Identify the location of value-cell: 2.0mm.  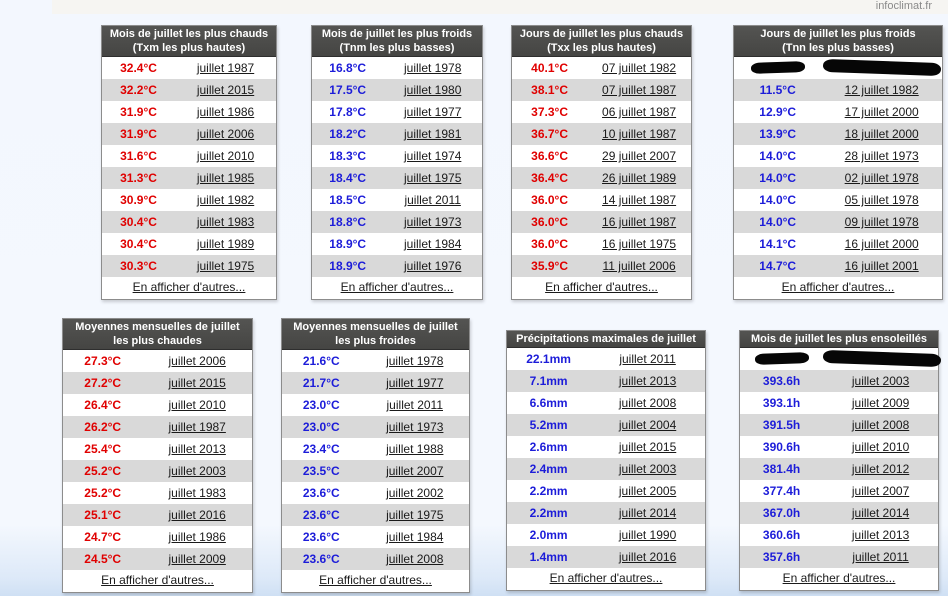
(548, 535).